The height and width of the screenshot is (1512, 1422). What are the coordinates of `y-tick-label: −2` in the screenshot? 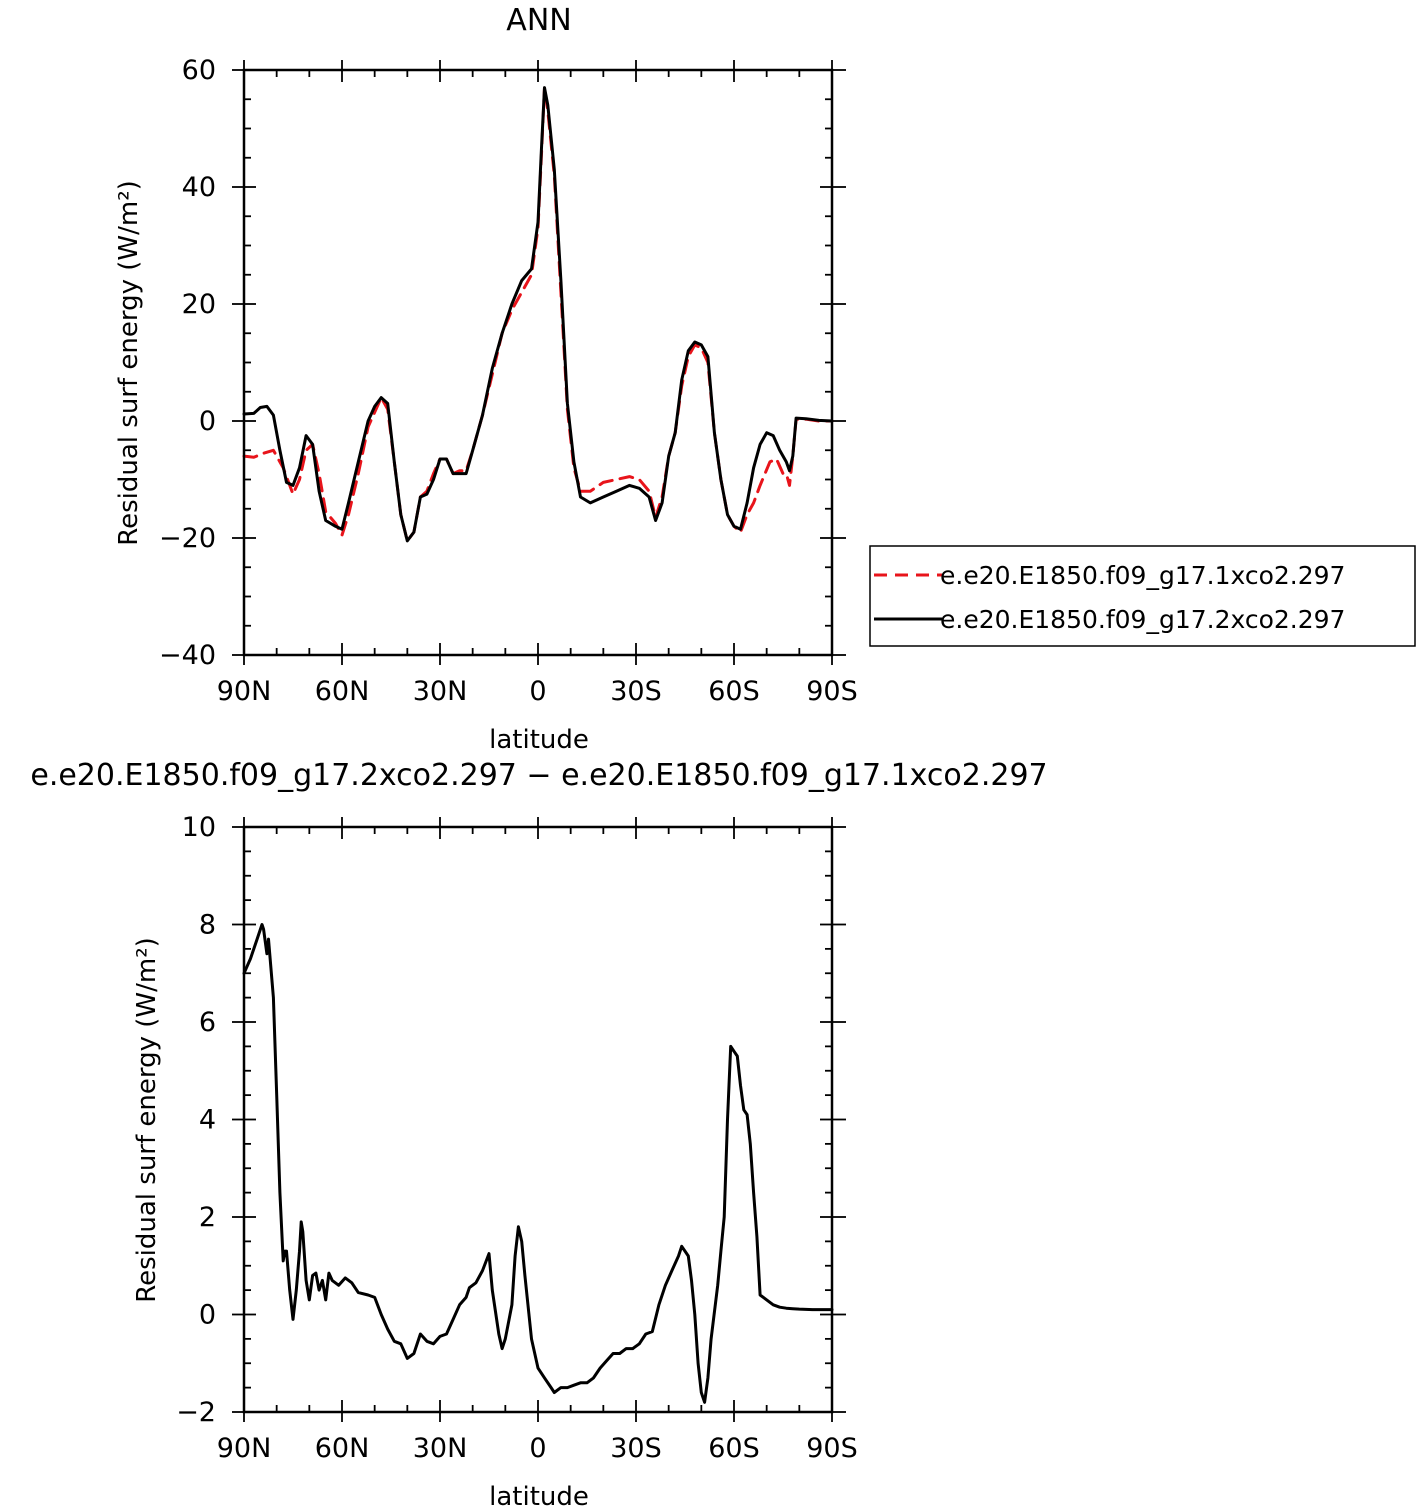 It's located at (196, 1412).